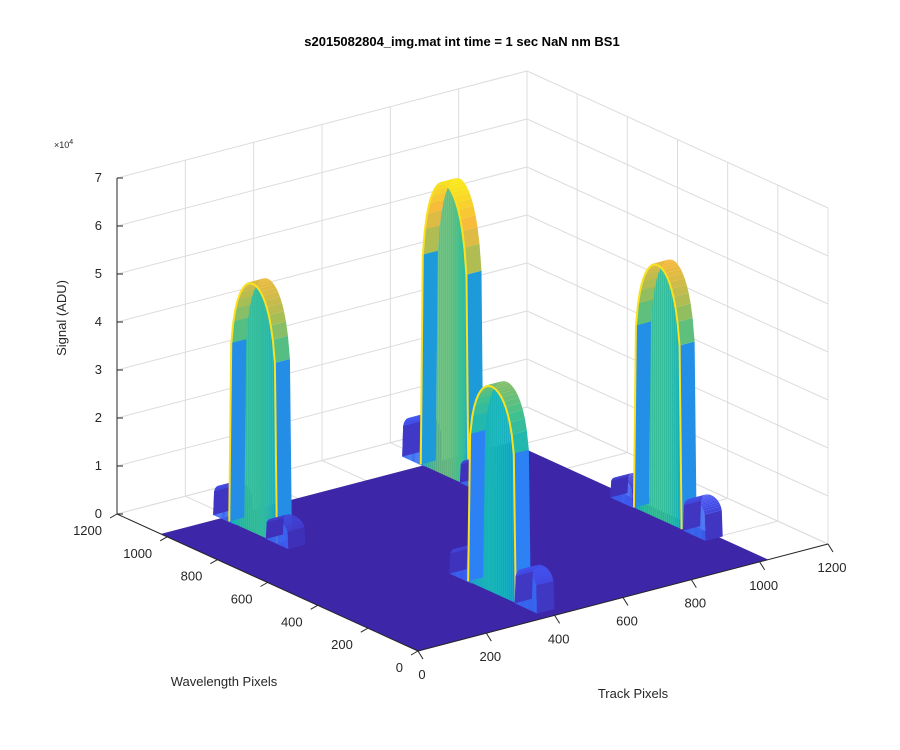 This screenshot has width=900, height=750. I want to click on peak-2-crest, so click(492, 494).